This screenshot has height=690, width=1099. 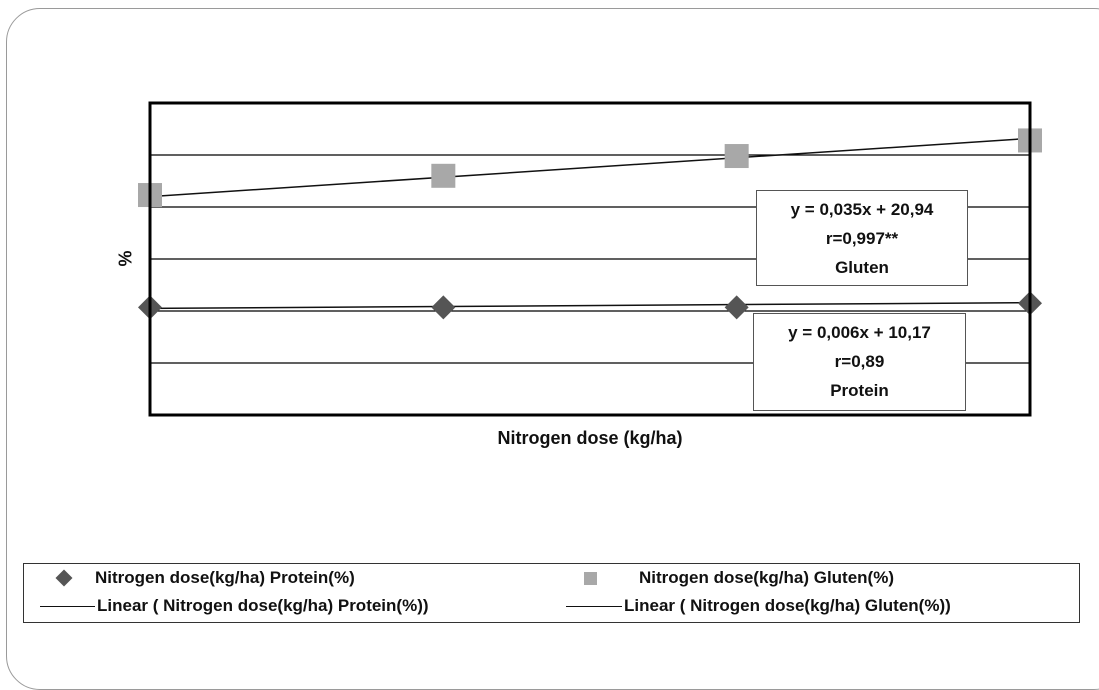 What do you see at coordinates (766, 577) in the screenshot?
I see `legend-label-gluten: Nitrogen dose(kg/ha) Gluten(%)` at bounding box center [766, 577].